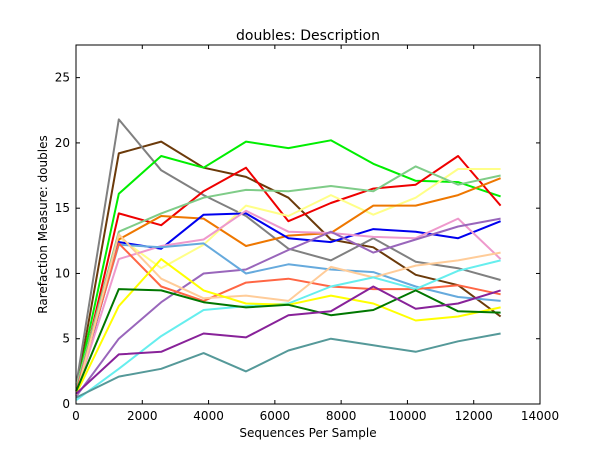  What do you see at coordinates (308, 36) in the screenshot?
I see `chart-title: doubles: Description` at bounding box center [308, 36].